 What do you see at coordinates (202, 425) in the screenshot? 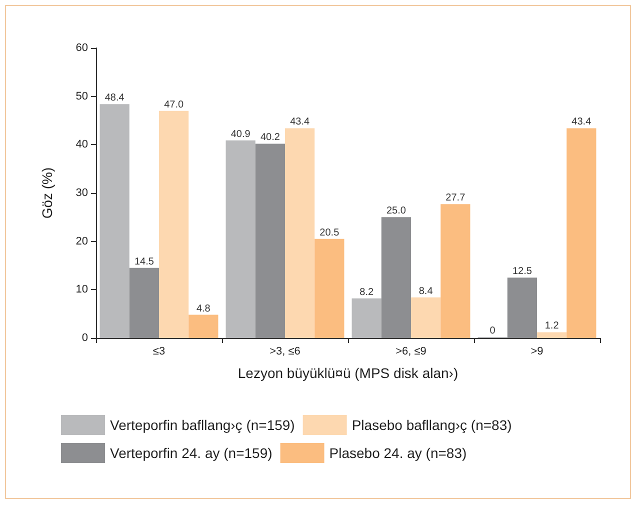
I see `legend-label: Verteporfin bafllang›ç (n=159)` at bounding box center [202, 425].